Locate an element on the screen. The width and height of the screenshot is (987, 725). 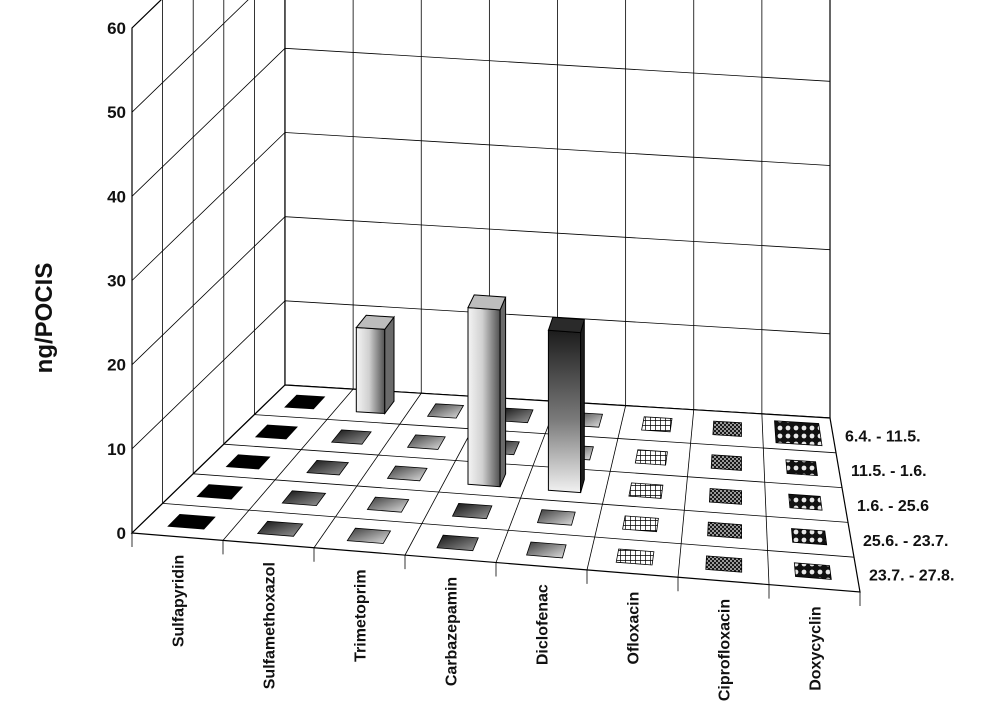
y-tick-label: 0 is located at coordinates (121, 533).